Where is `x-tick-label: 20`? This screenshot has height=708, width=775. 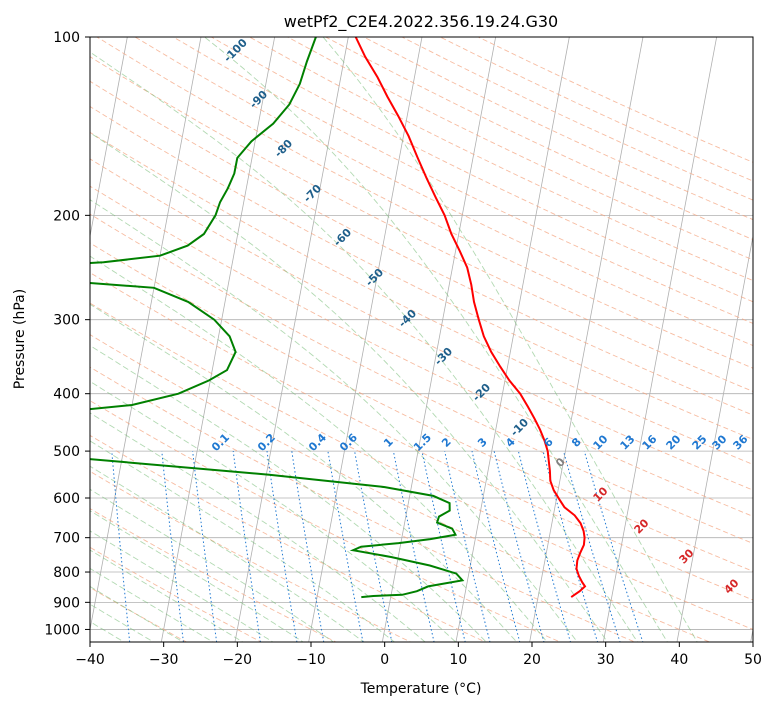 x-tick-label: 20 is located at coordinates (532, 660).